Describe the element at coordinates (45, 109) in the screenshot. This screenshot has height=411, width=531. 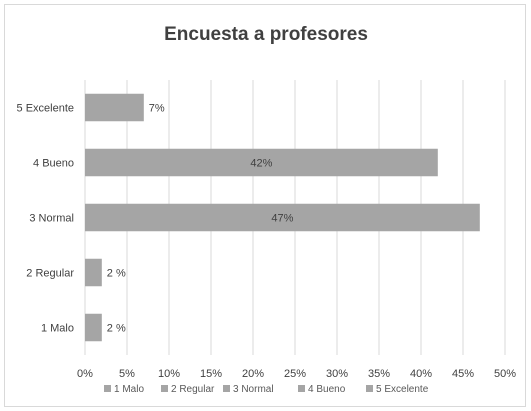
I see `category-label: 5 Excelente` at that location.